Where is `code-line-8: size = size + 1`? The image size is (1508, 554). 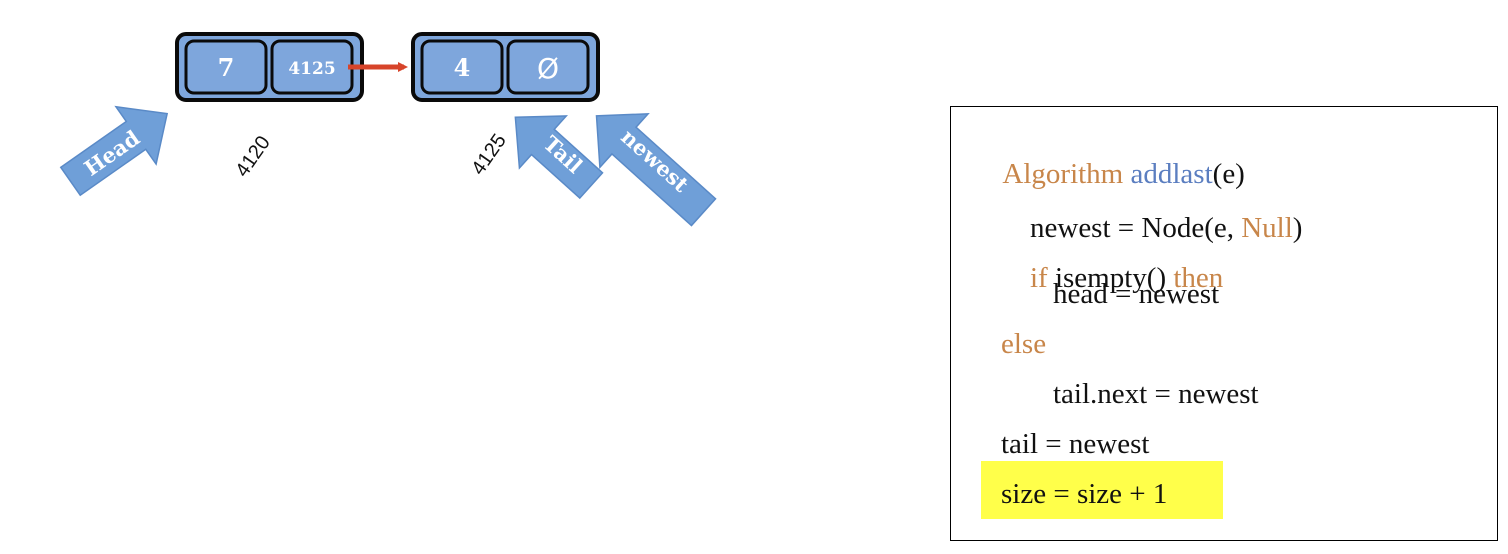
code-line-8: size = size + 1 is located at coordinates (1084, 494).